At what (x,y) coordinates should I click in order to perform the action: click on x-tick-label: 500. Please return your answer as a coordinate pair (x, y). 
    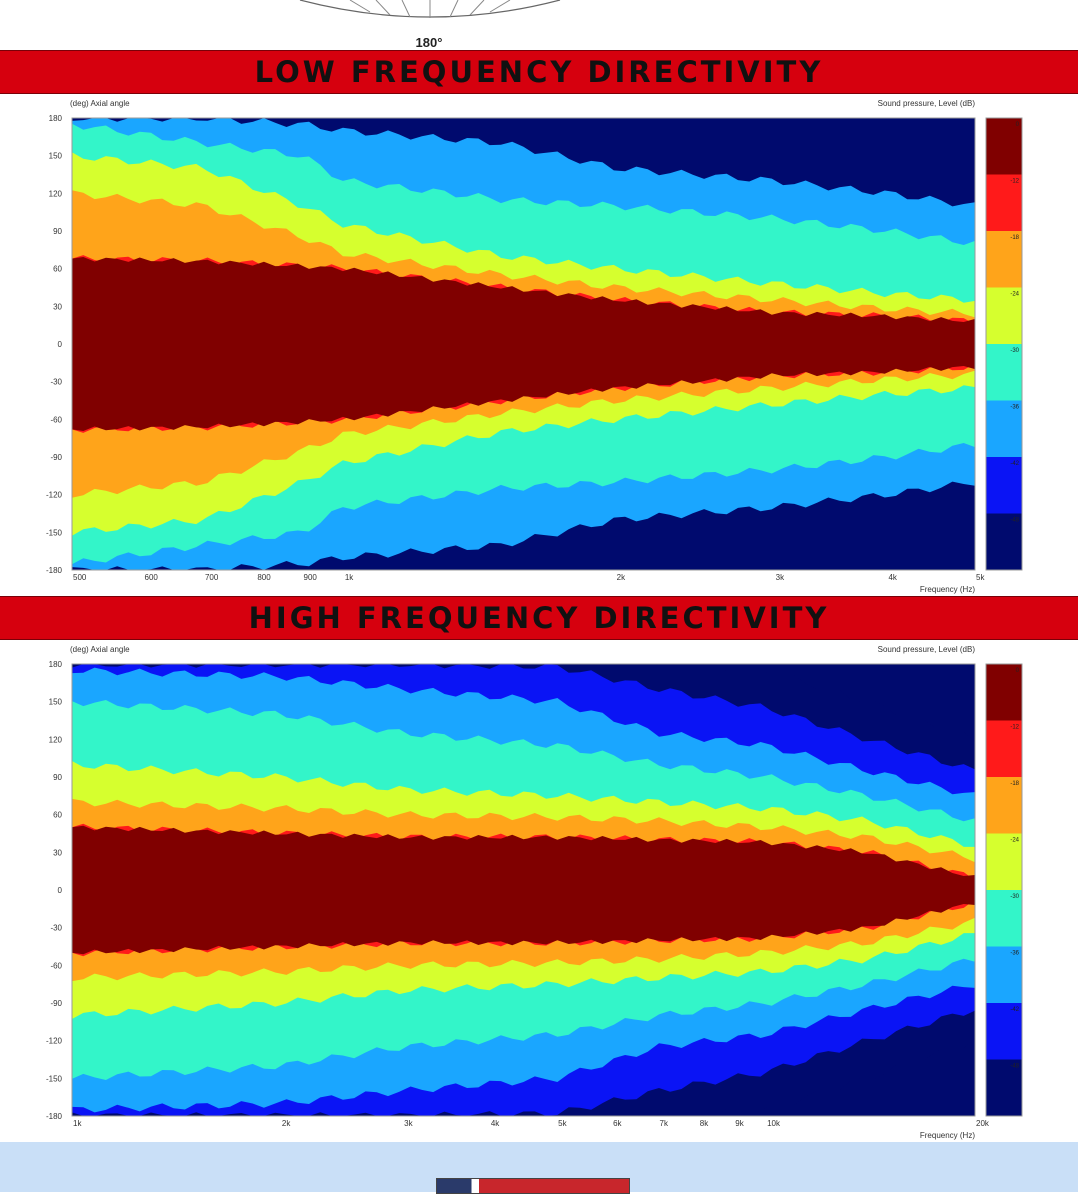
    Looking at the image, I should click on (80, 577).